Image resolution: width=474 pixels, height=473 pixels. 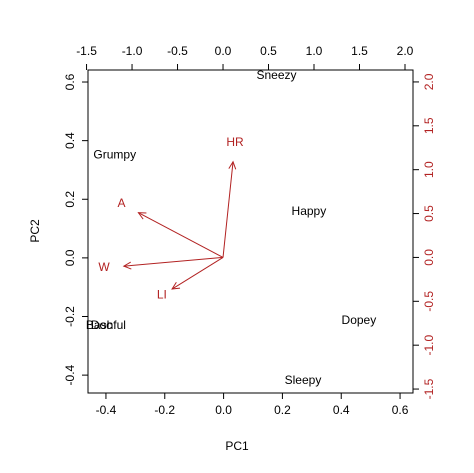 What do you see at coordinates (429, 213) in the screenshot?
I see `y2-tick-label: 0.5` at bounding box center [429, 213].